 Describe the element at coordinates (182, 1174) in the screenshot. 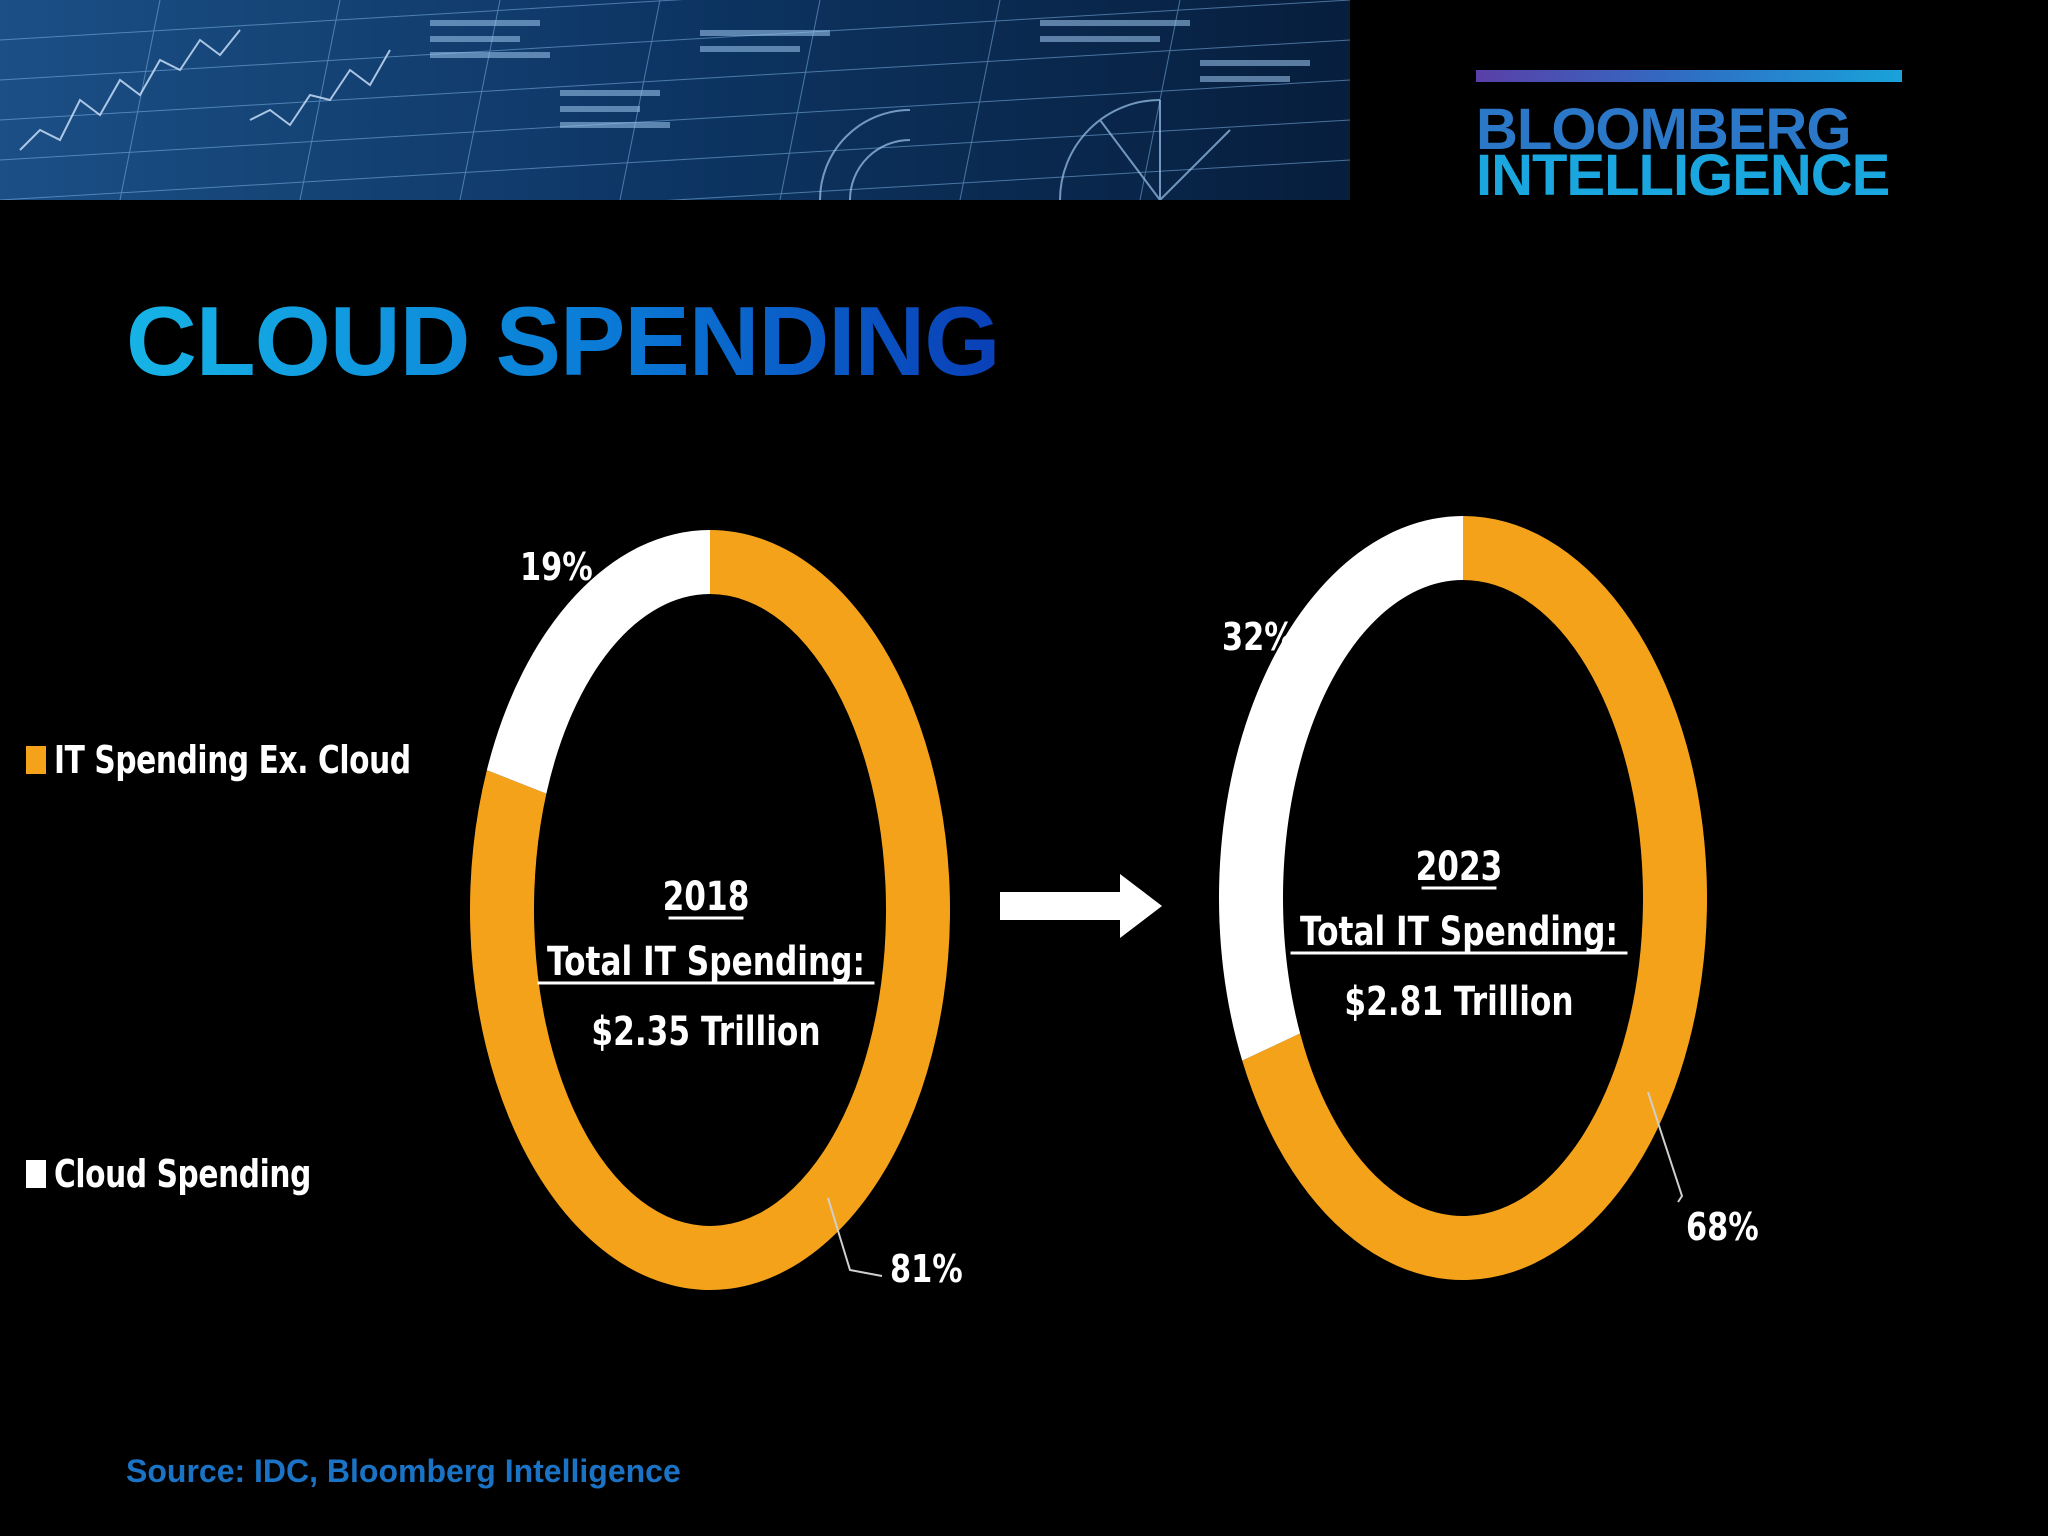

I see `legend-label-cloud: Cloud Spending` at that location.